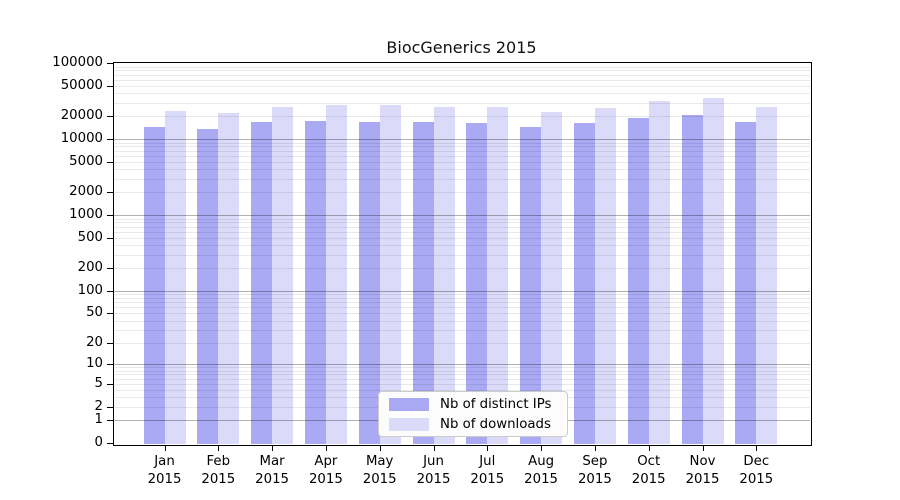 The width and height of the screenshot is (900, 500). I want to click on y-tick-label: 1, so click(98, 420).